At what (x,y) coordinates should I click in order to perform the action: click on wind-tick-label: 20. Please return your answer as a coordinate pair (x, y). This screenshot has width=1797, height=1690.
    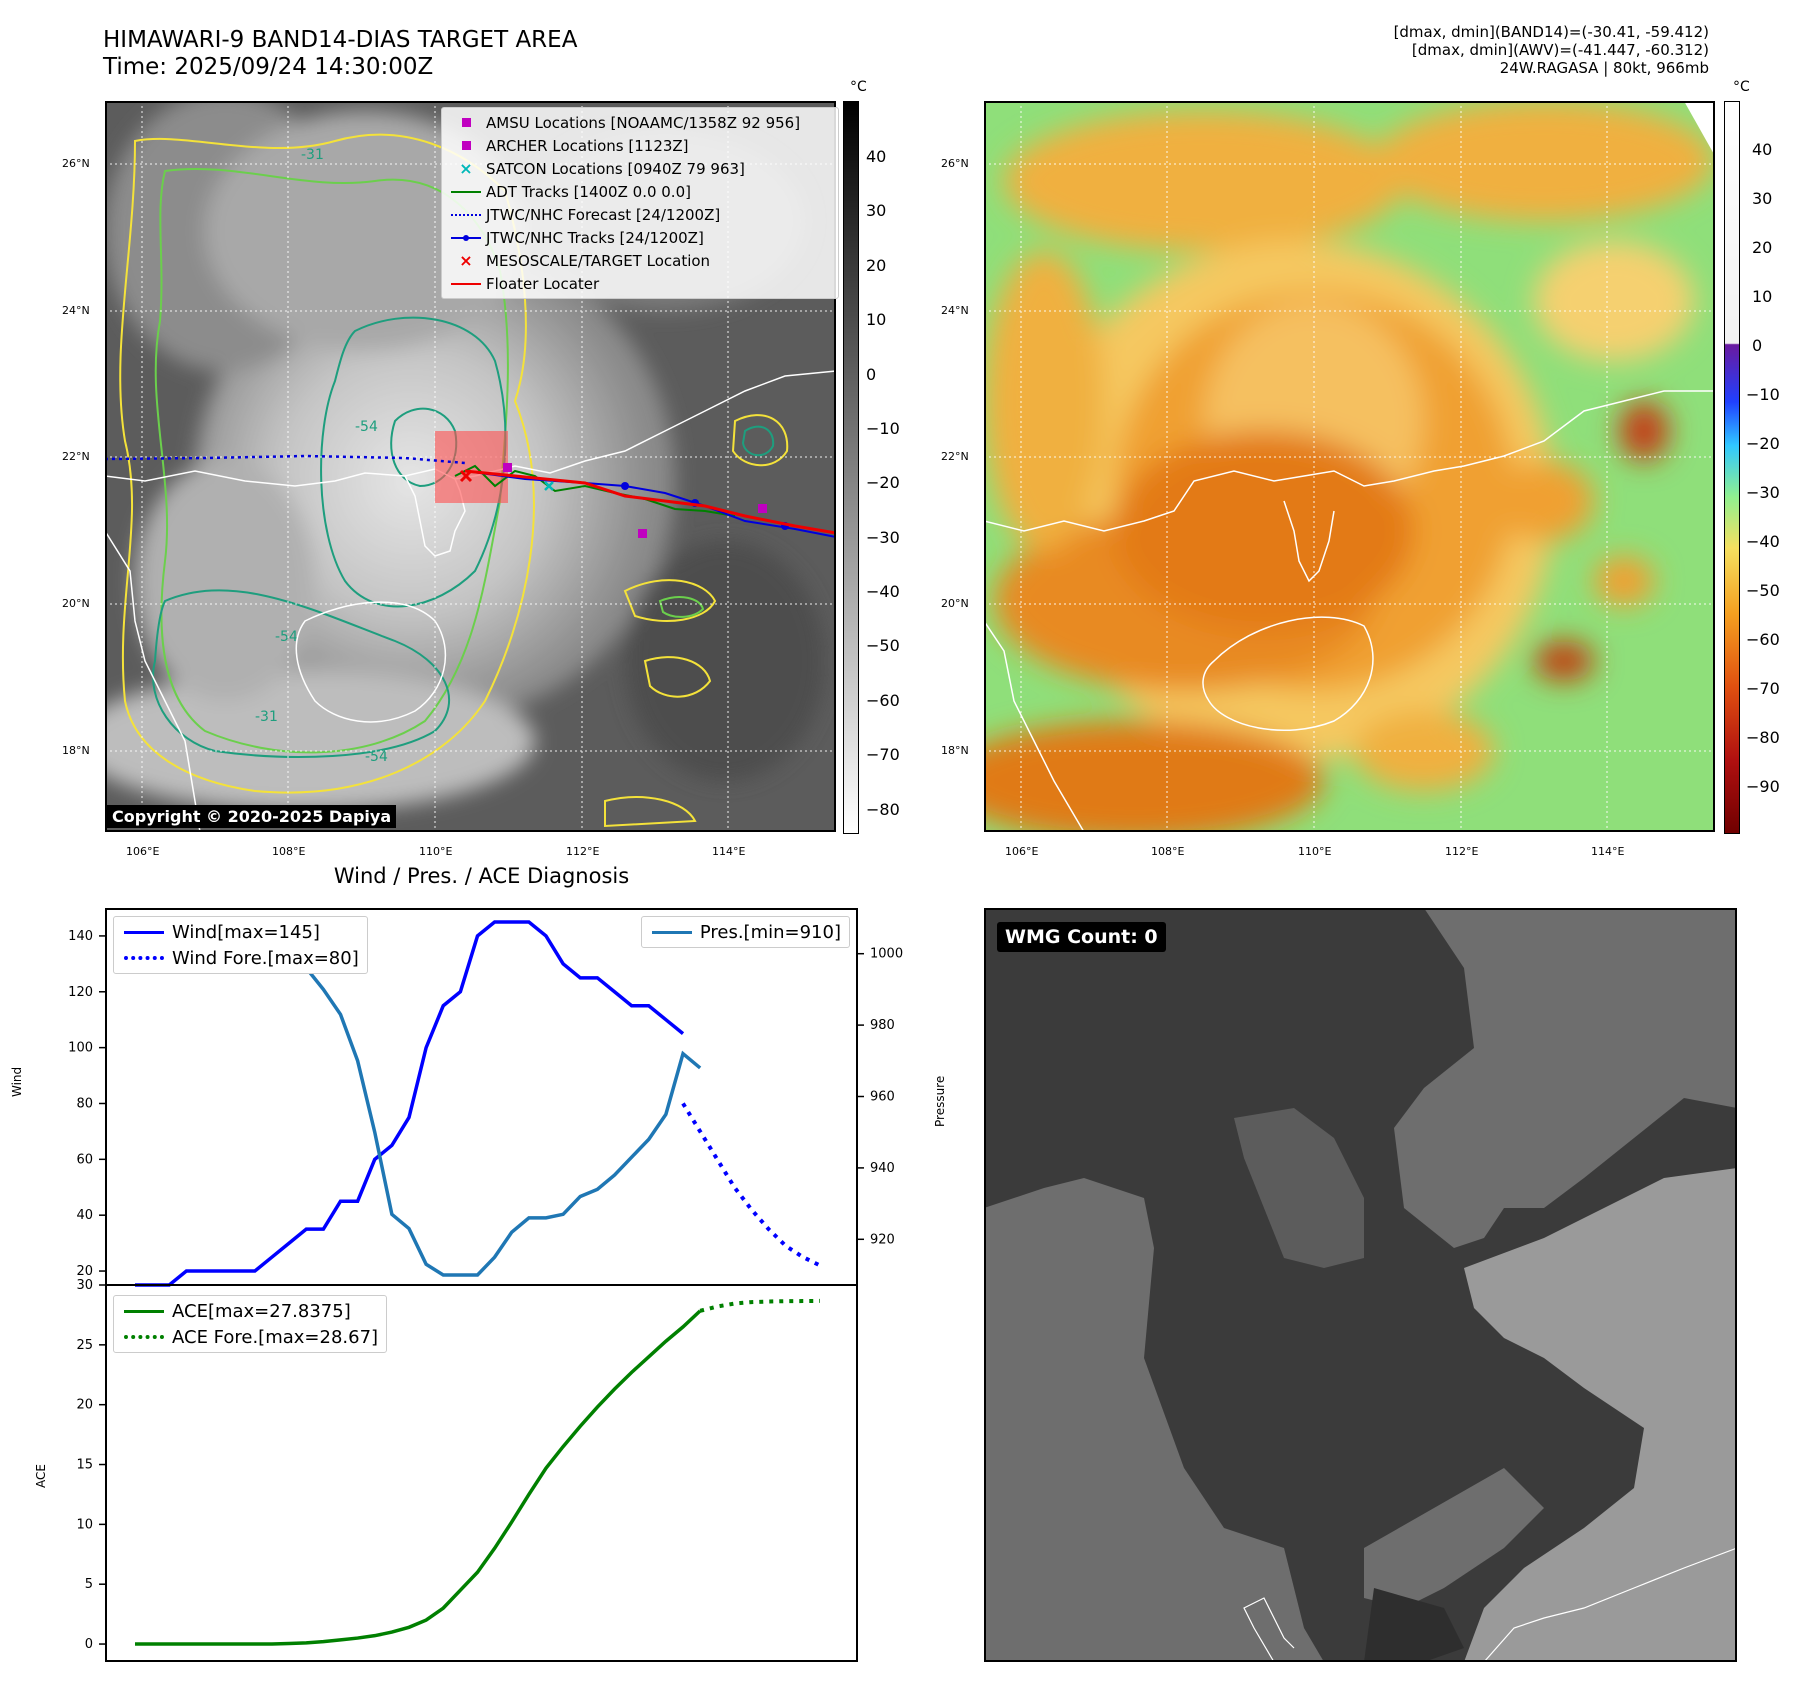
    Looking at the image, I should click on (84, 1271).